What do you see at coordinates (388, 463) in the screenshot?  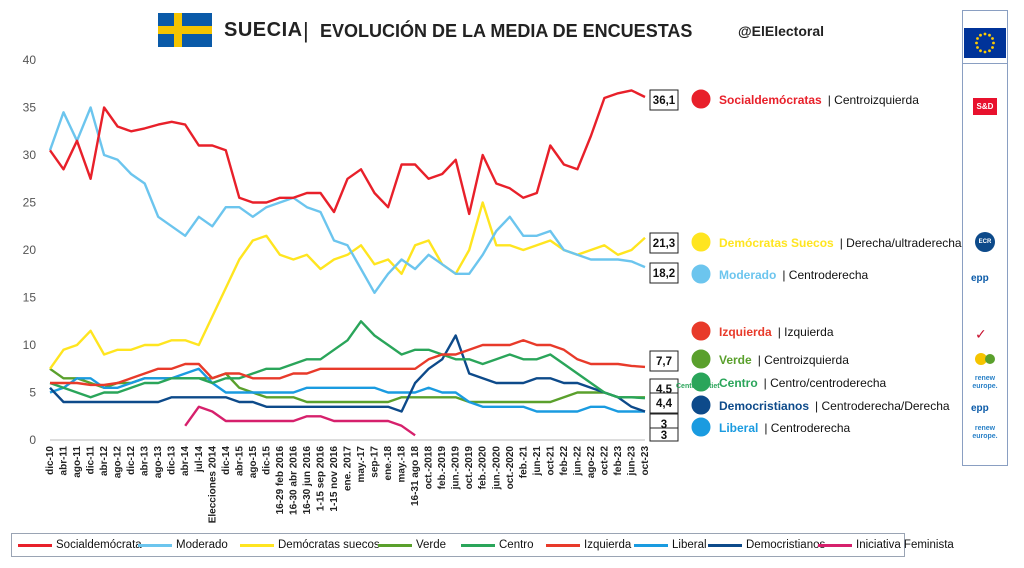 I see `x-tick-label: ene.-18` at bounding box center [388, 463].